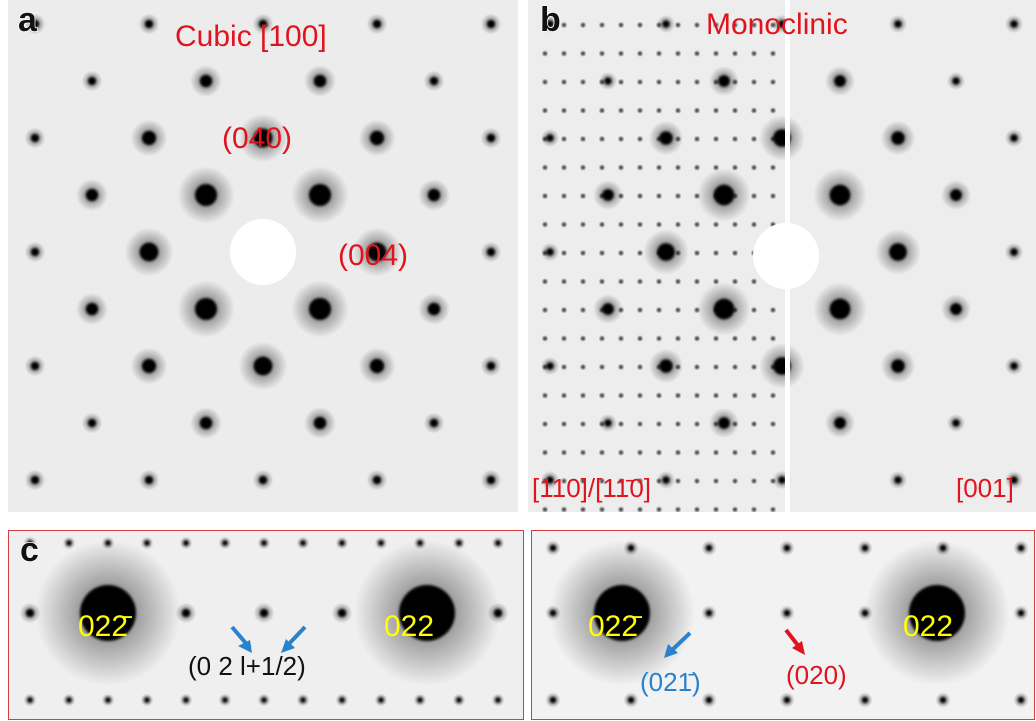 The image size is (1036, 721). I want to click on zone-axis-label: [110]/[11̄0], so click(591, 488).